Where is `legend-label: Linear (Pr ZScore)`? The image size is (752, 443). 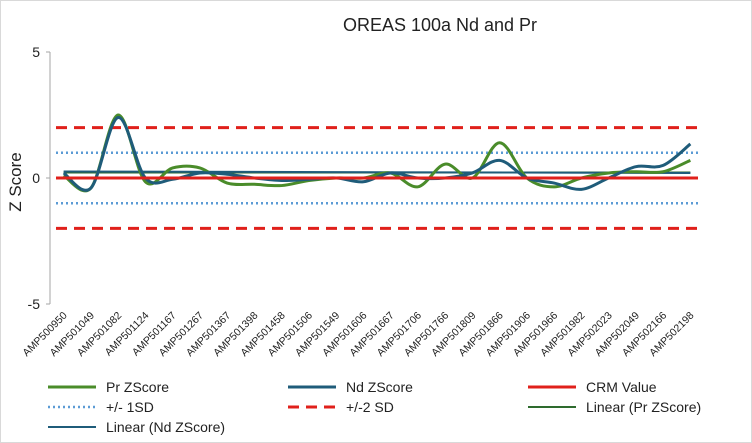
legend-label: Linear (Pr ZScore) is located at coordinates (643, 407).